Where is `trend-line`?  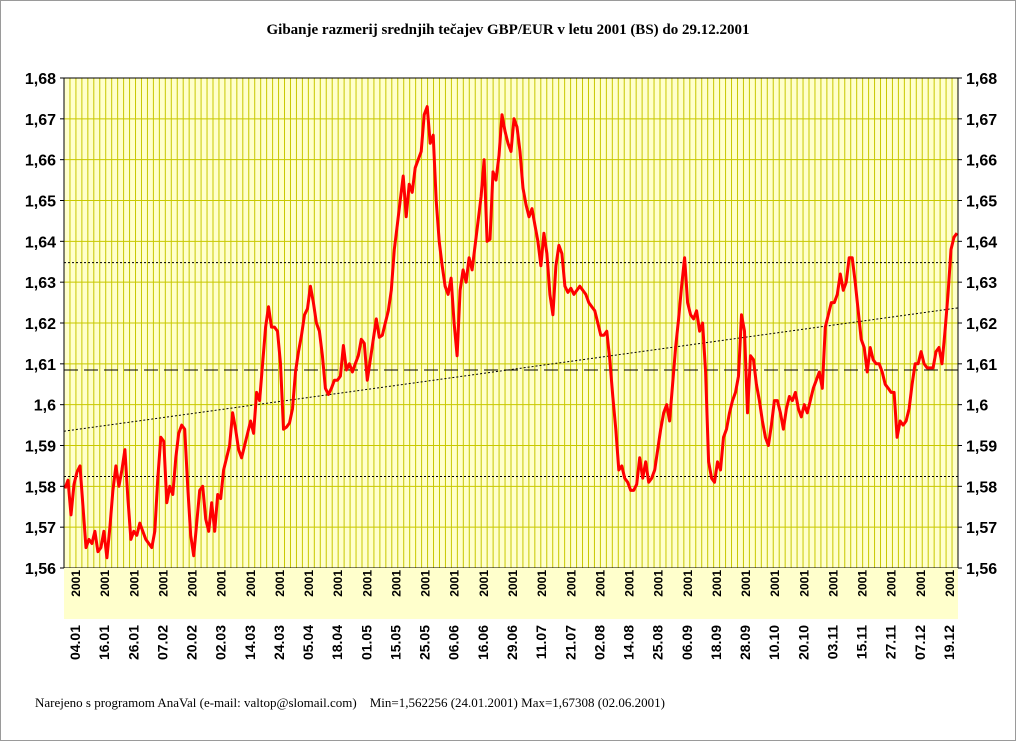 trend-line is located at coordinates (511, 369).